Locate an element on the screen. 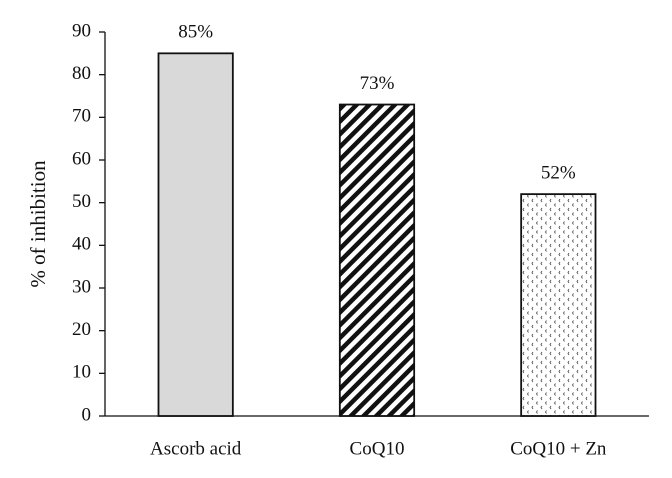  y-tick-label: 10 is located at coordinates (81, 372).